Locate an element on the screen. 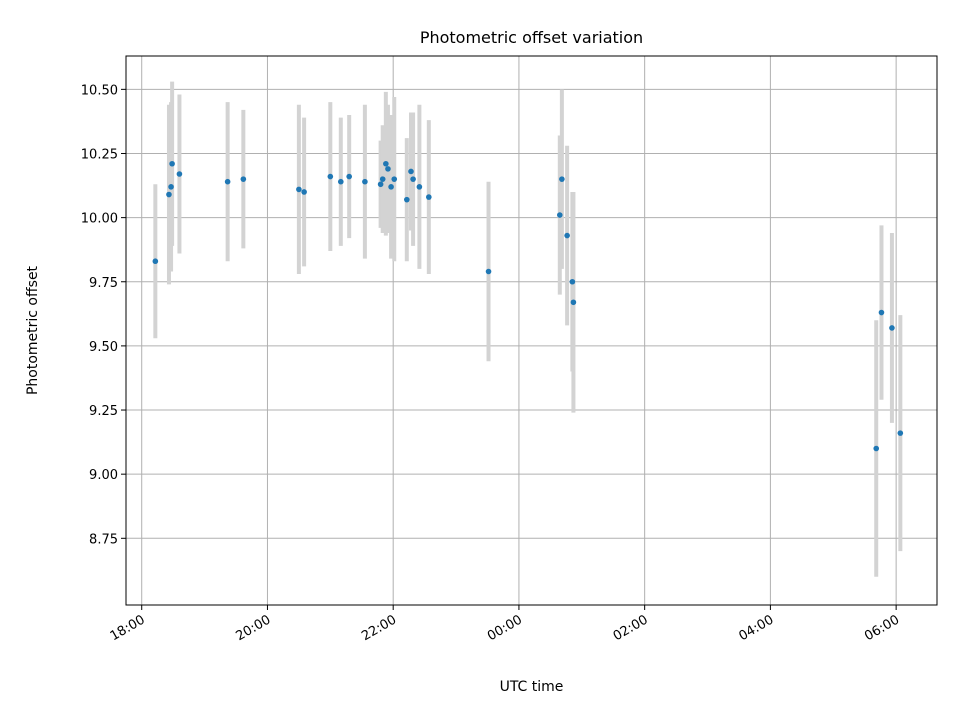  y-tick-label: 9.50 is located at coordinates (103, 347).